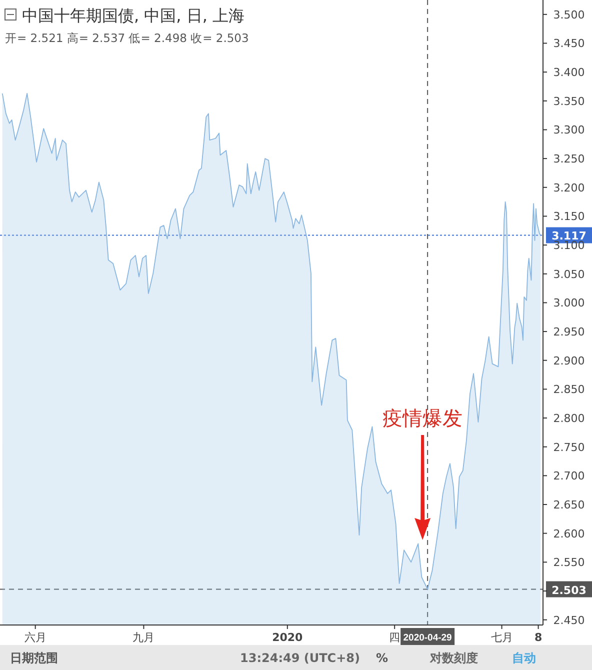 This screenshot has width=592, height=670. What do you see at coordinates (127, 38) in the screenshot?
I see `text: 开= 2.521 高= 2.537 低= 2.498 收= 2.503` at bounding box center [127, 38].